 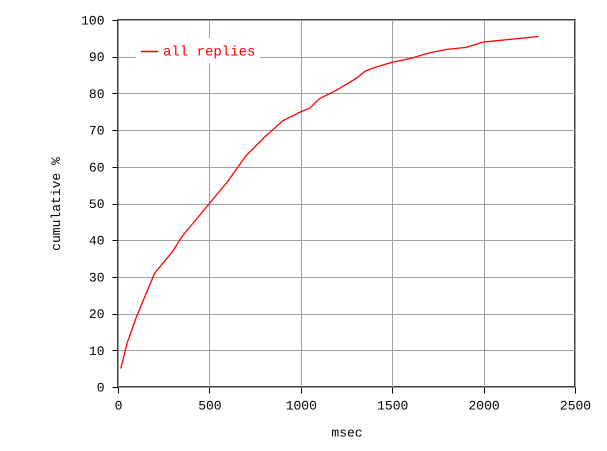 I want to click on y-axis-title: cumulative %, so click(x=56, y=204).